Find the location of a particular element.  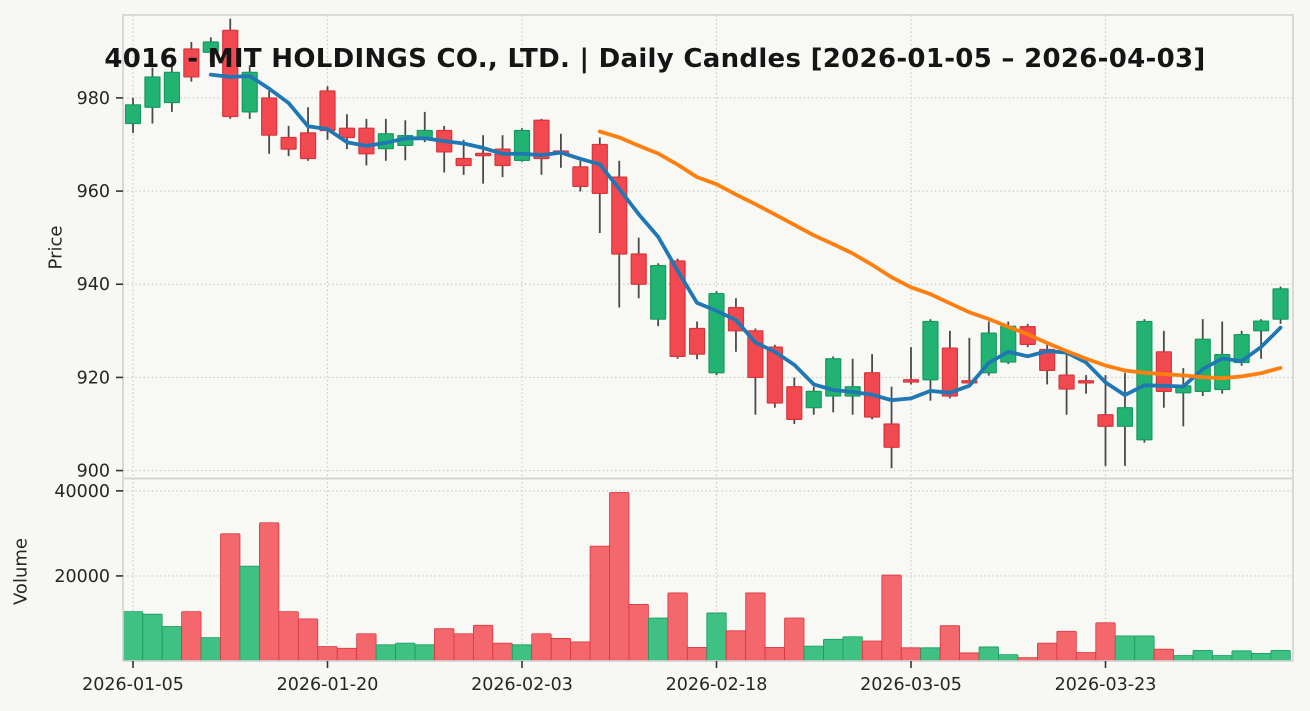

price-tick-label: 920 is located at coordinates (93, 378).